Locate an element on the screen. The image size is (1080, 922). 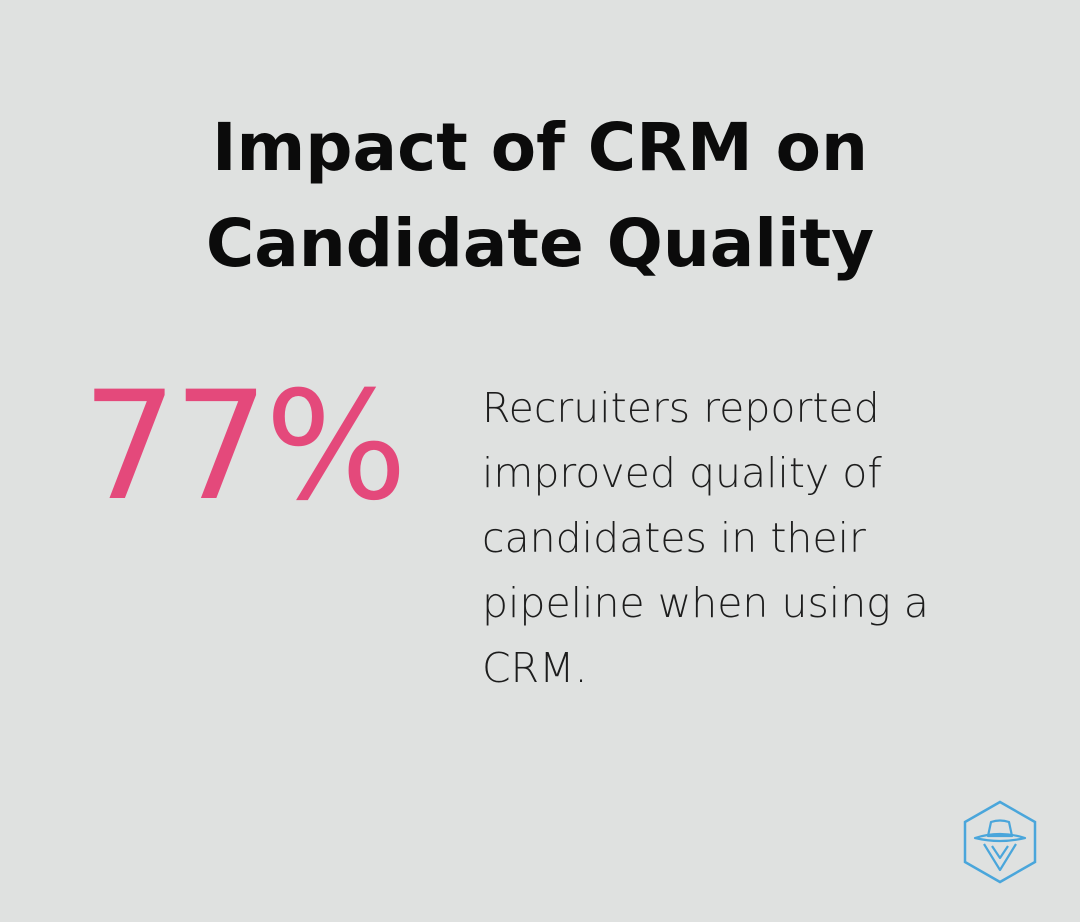
stat-percentage: 77% is located at coordinates (244, 447).